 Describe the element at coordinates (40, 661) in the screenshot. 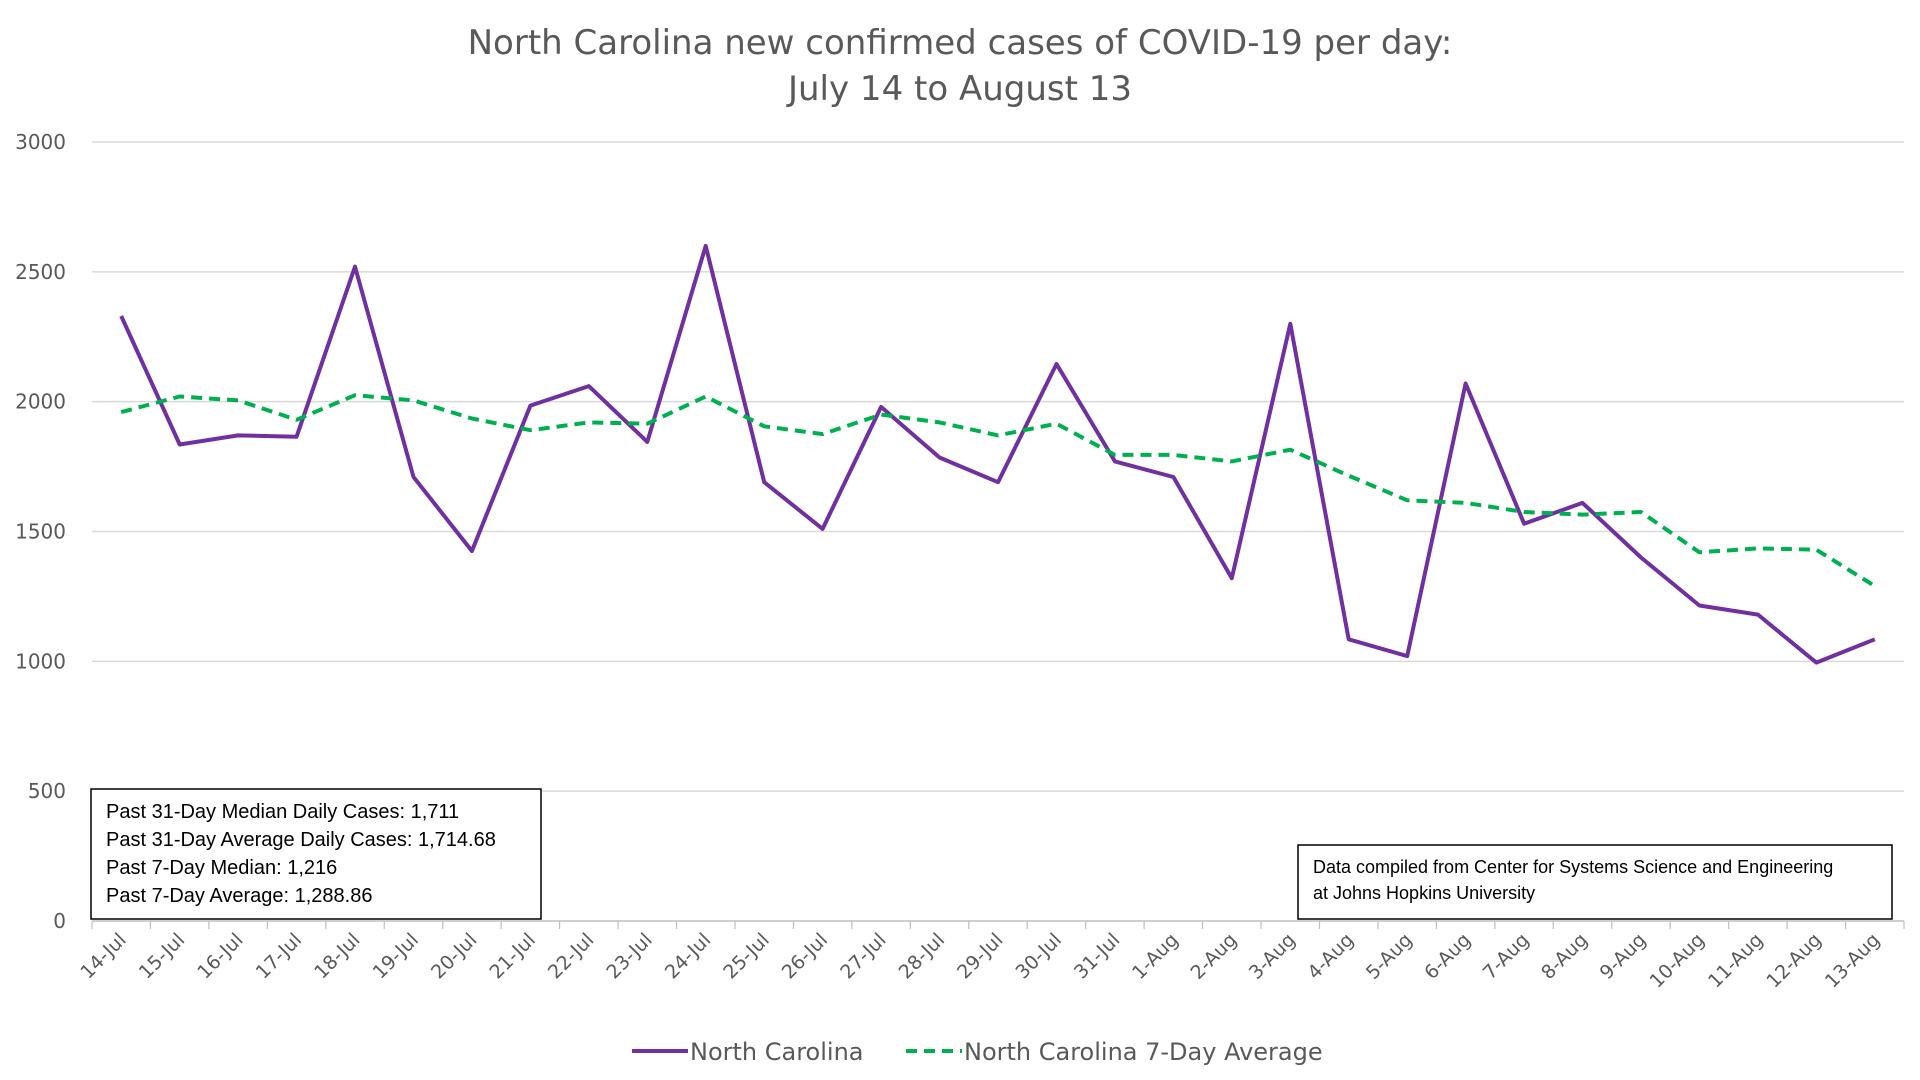

I see `y-tick-label: 1000` at that location.